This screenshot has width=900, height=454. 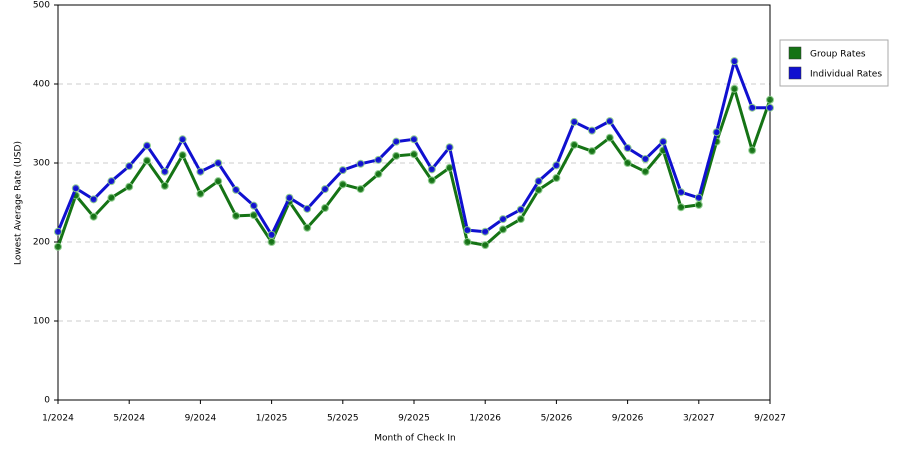 I want to click on x-tick-label: 1/2024, so click(x=58, y=419).